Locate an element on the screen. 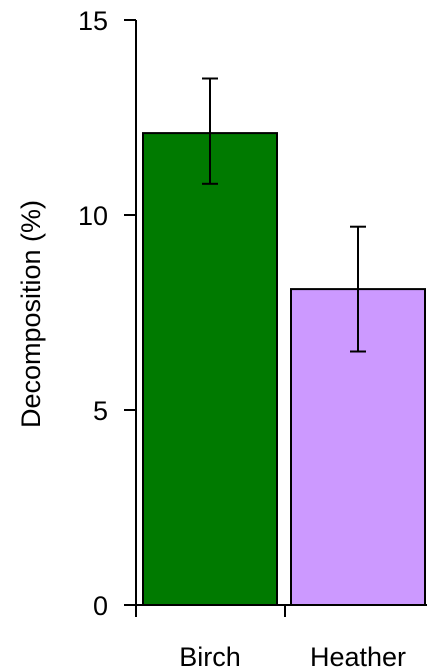 Image resolution: width=427 pixels, height=671 pixels. x-tick-label-heather: Heather is located at coordinates (358, 656).